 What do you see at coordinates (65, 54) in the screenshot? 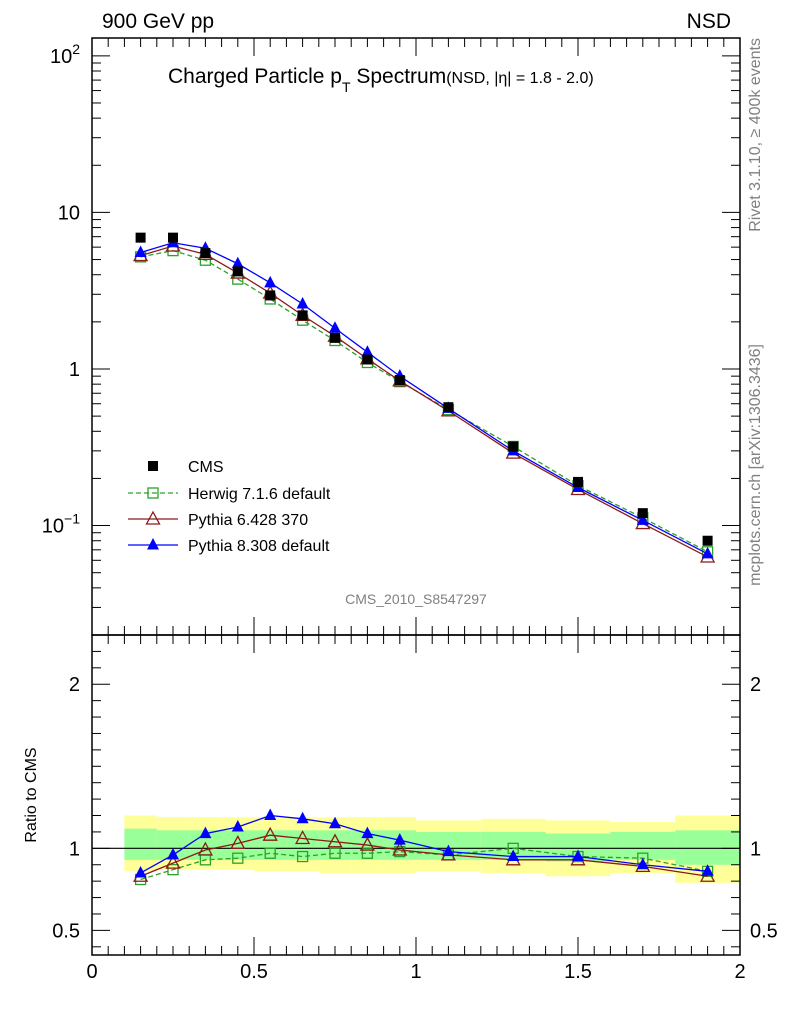
I see `y-tick-label: 10²` at bounding box center [65, 54].